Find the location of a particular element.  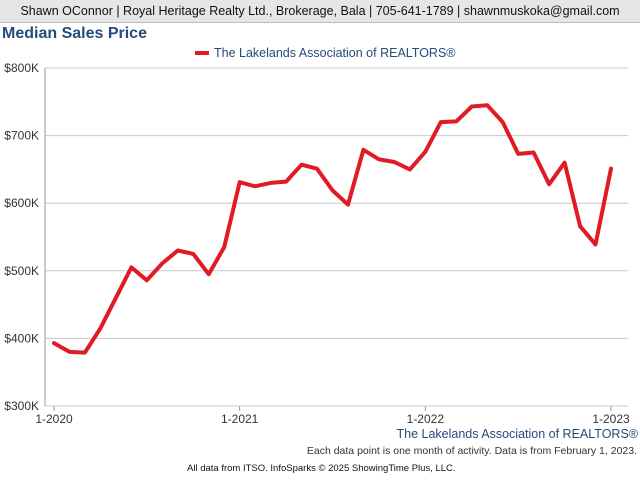

y-tick-label: $300K is located at coordinates (21, 406).